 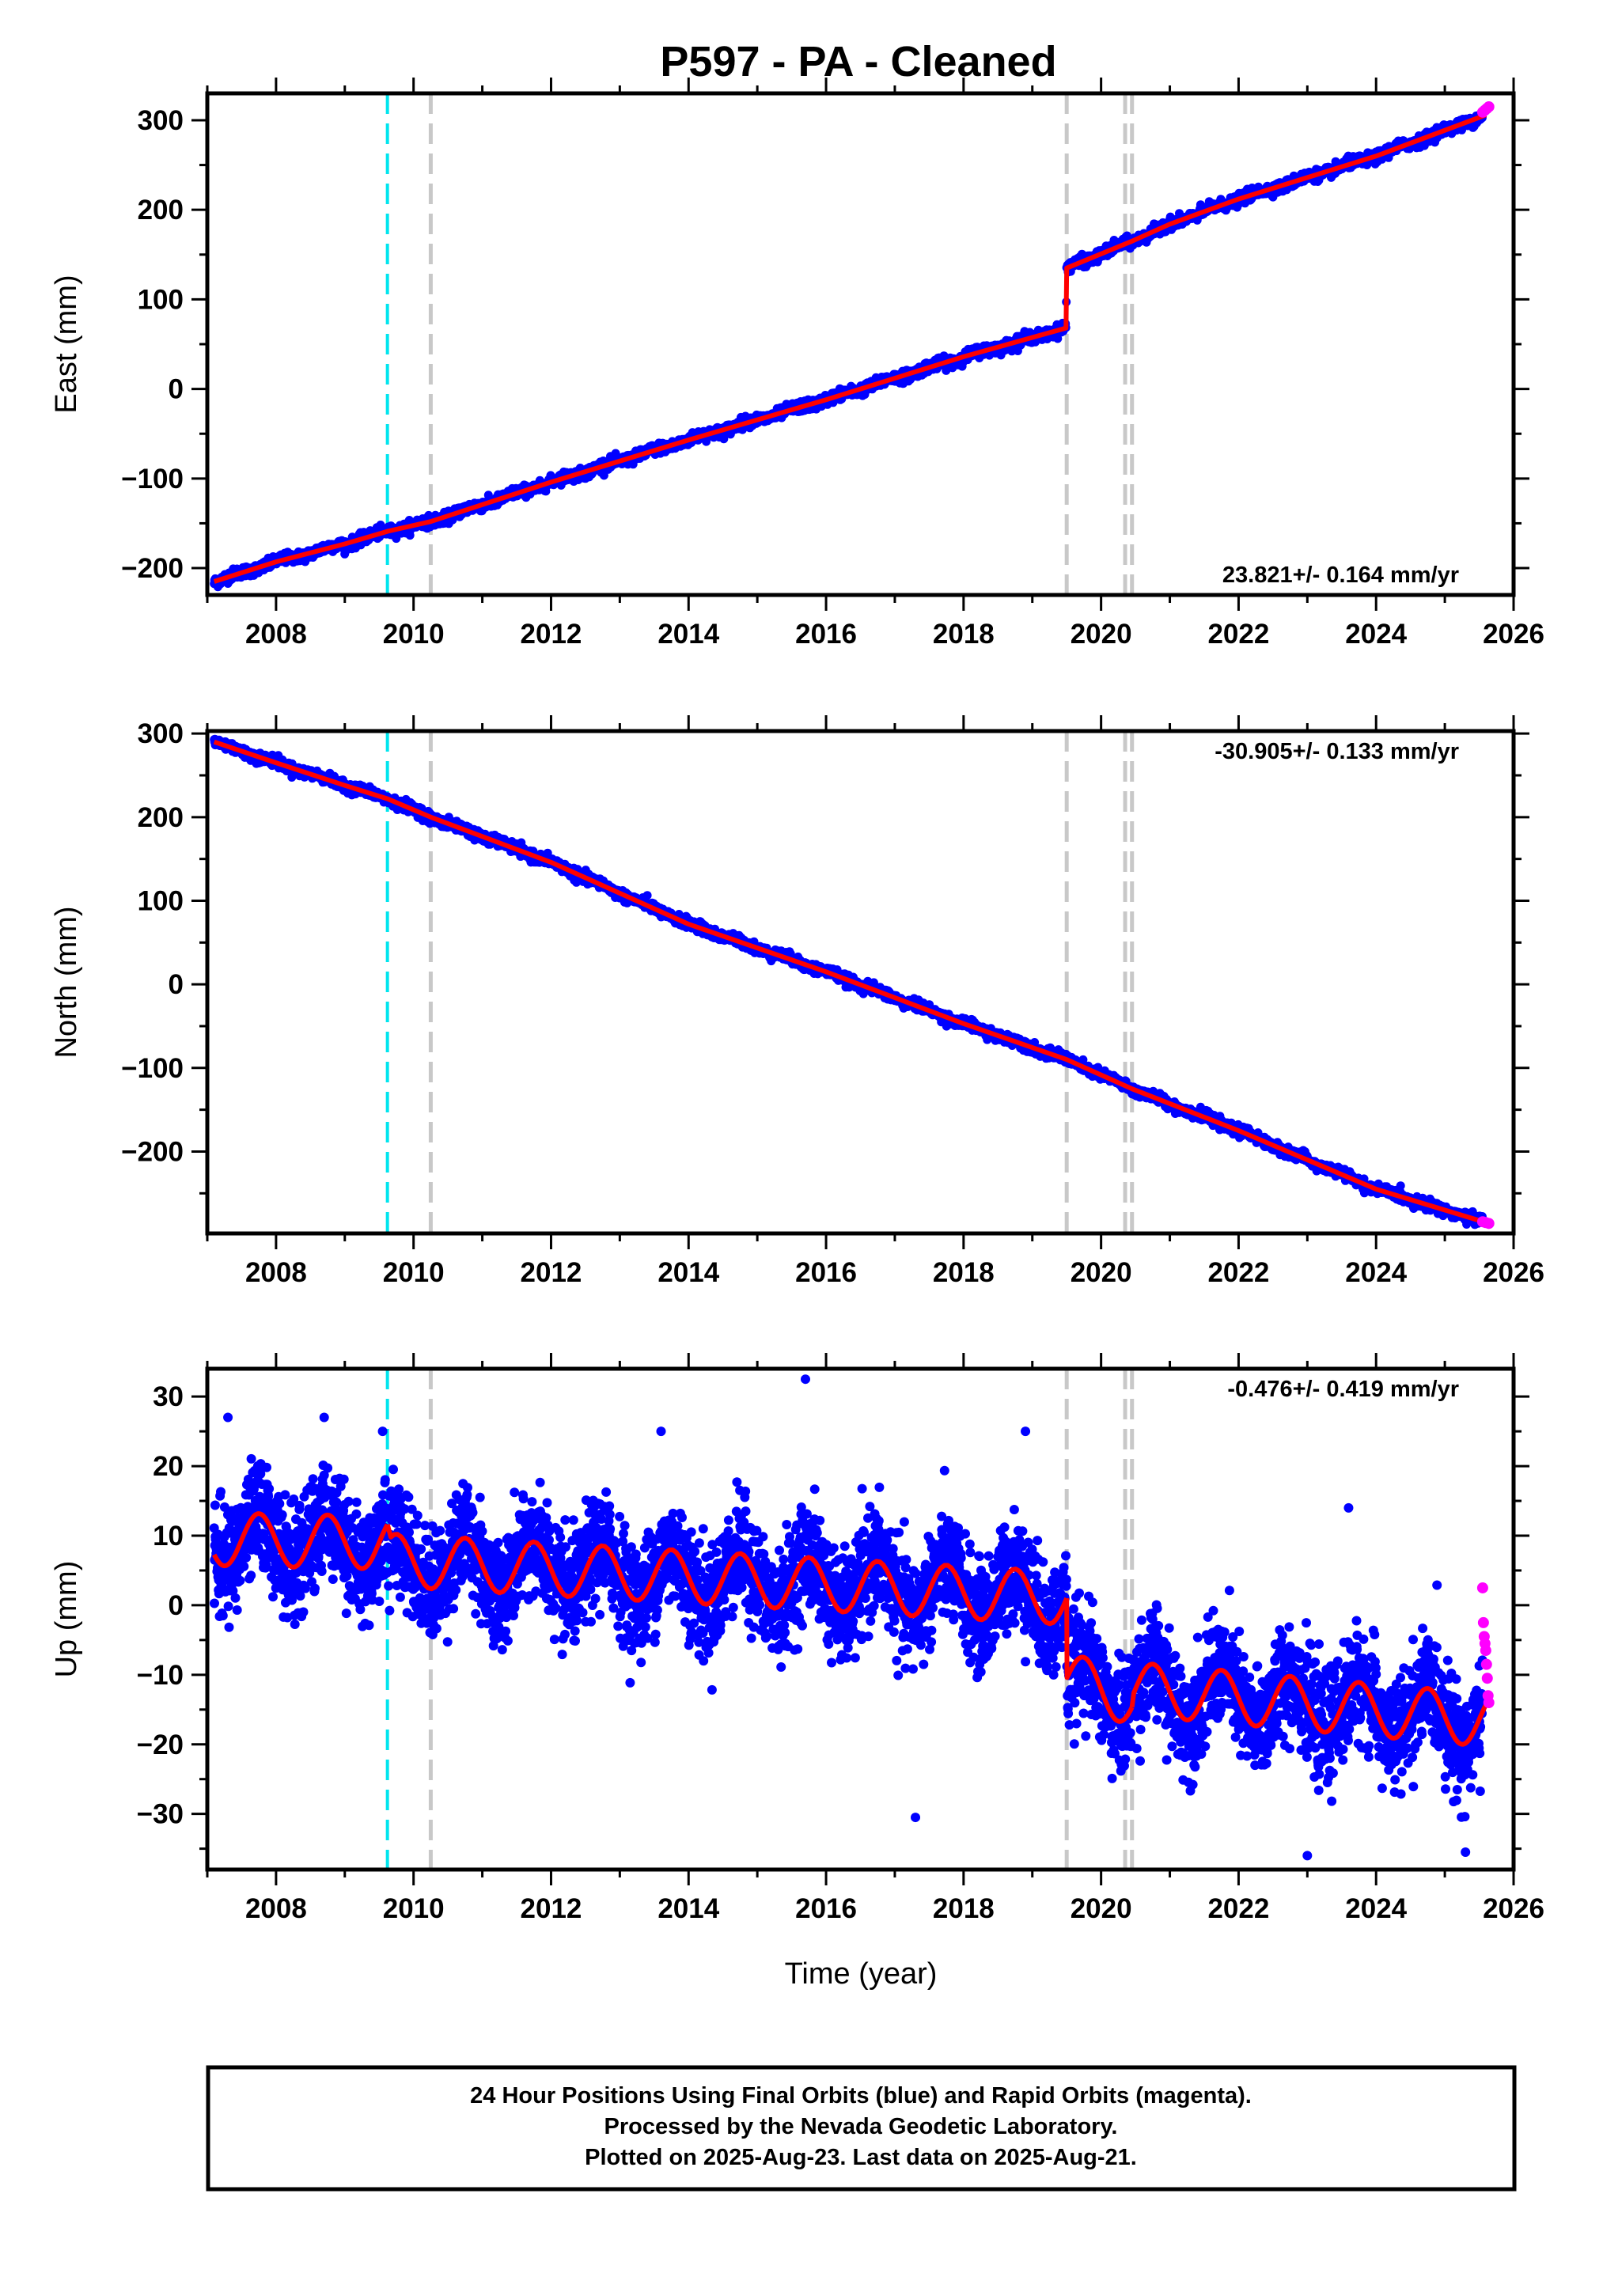 I want to click on y-tick-label: 100, so click(x=161, y=299).